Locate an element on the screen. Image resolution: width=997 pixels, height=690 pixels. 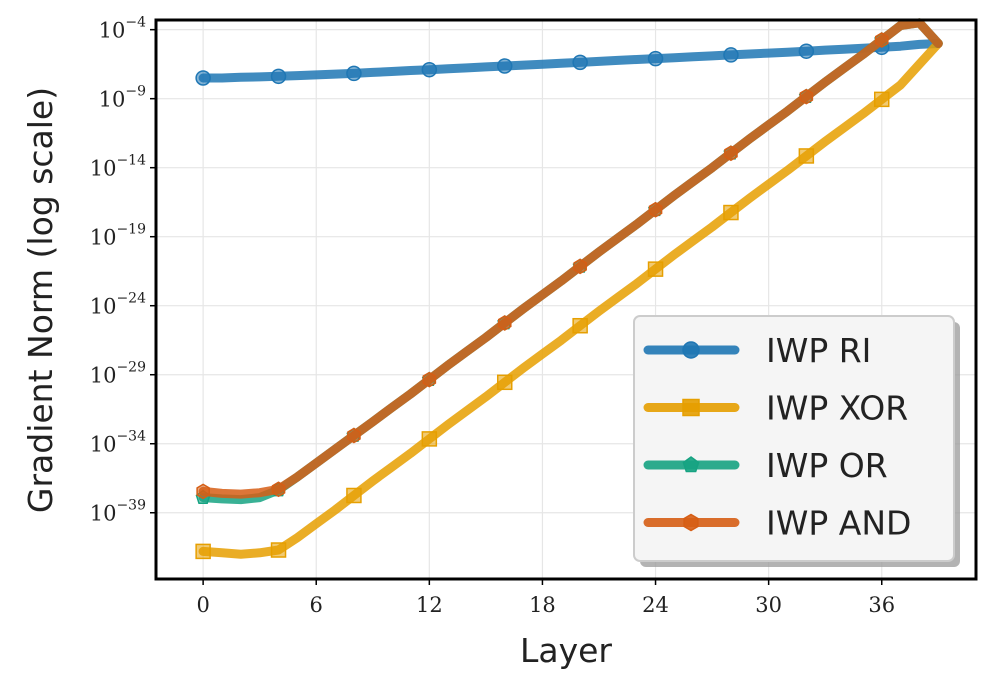
y-tick-label: 10⁻²⁹ is located at coordinates (118, 374).